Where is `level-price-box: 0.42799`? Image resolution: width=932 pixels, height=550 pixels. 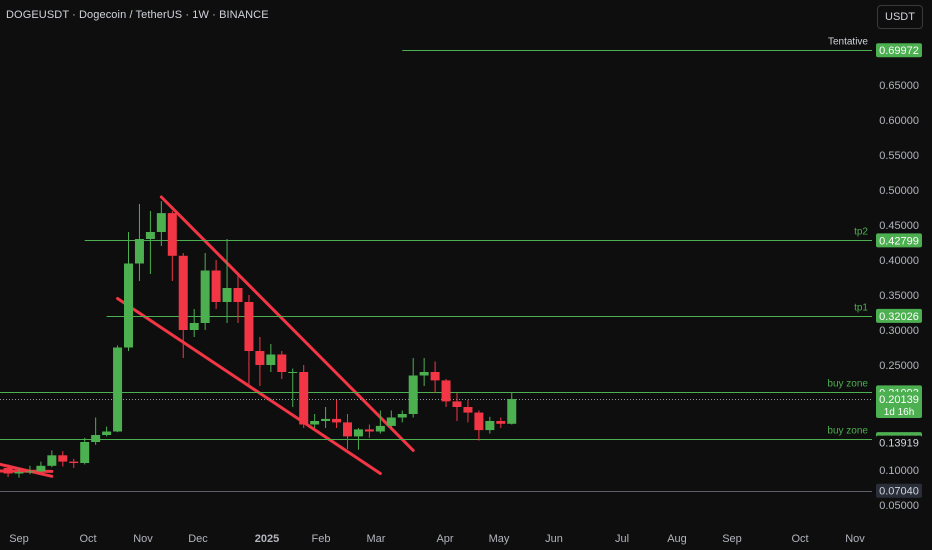 level-price-box: 0.42799 is located at coordinates (899, 241).